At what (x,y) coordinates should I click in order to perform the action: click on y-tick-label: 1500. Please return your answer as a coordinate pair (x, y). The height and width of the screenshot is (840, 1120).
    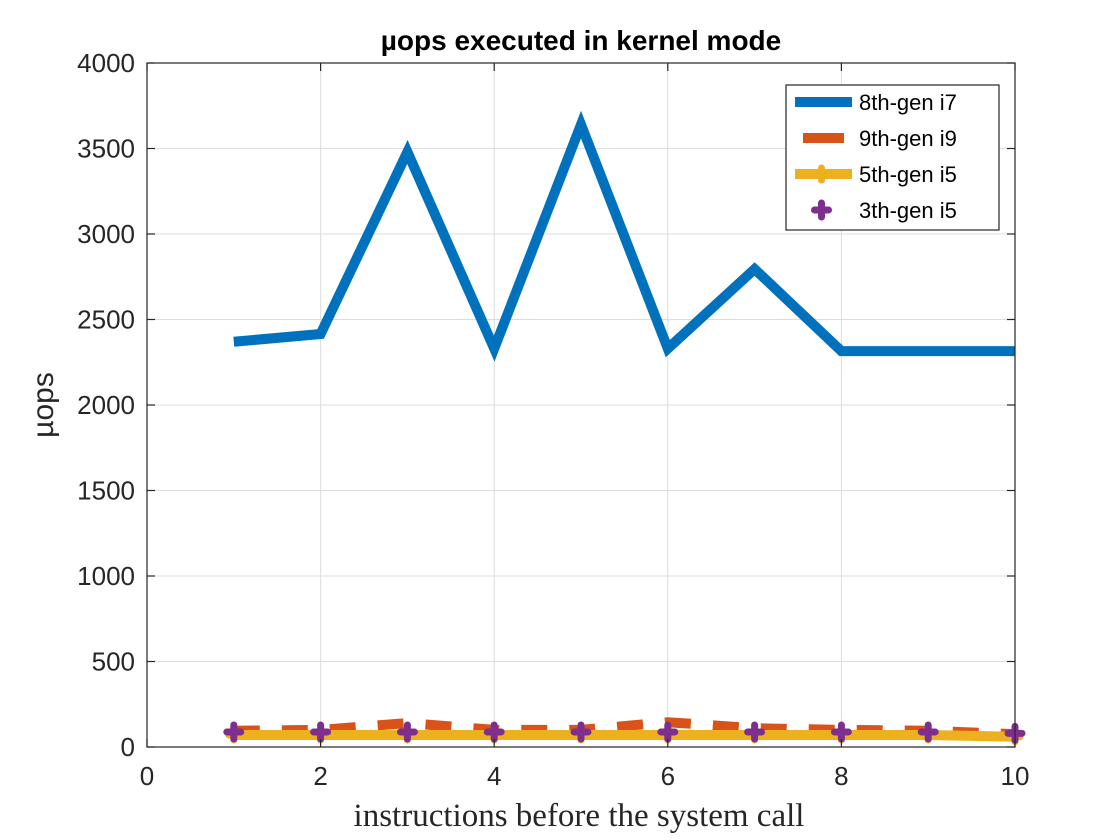
    Looking at the image, I should click on (106, 491).